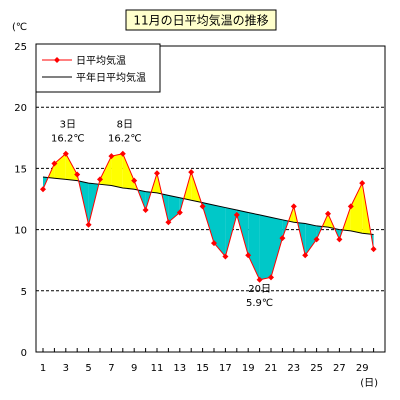 This screenshot has width=400, height=400. I want to click on normal-line, so click(208, 205).